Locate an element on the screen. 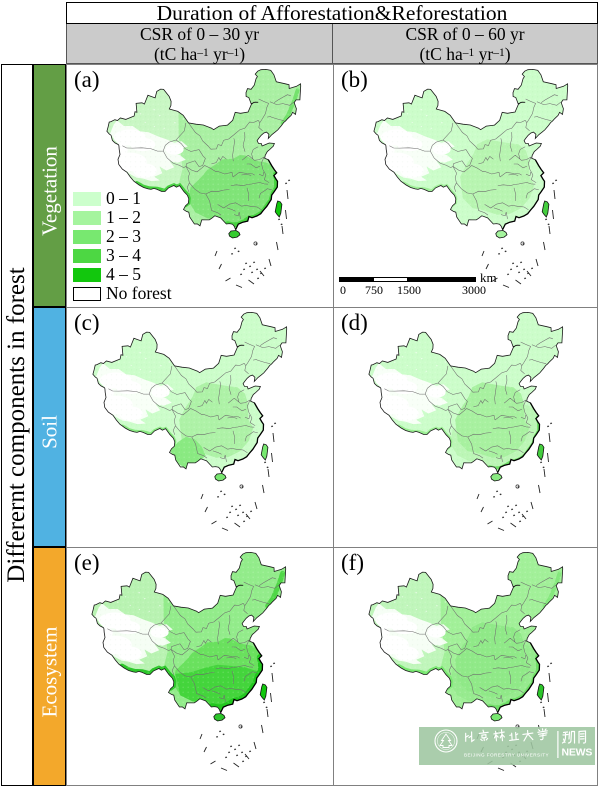 The height and width of the screenshot is (789, 600). svg-text: BEIJING FORESTRY UNIVERSITY is located at coordinates (506, 755).